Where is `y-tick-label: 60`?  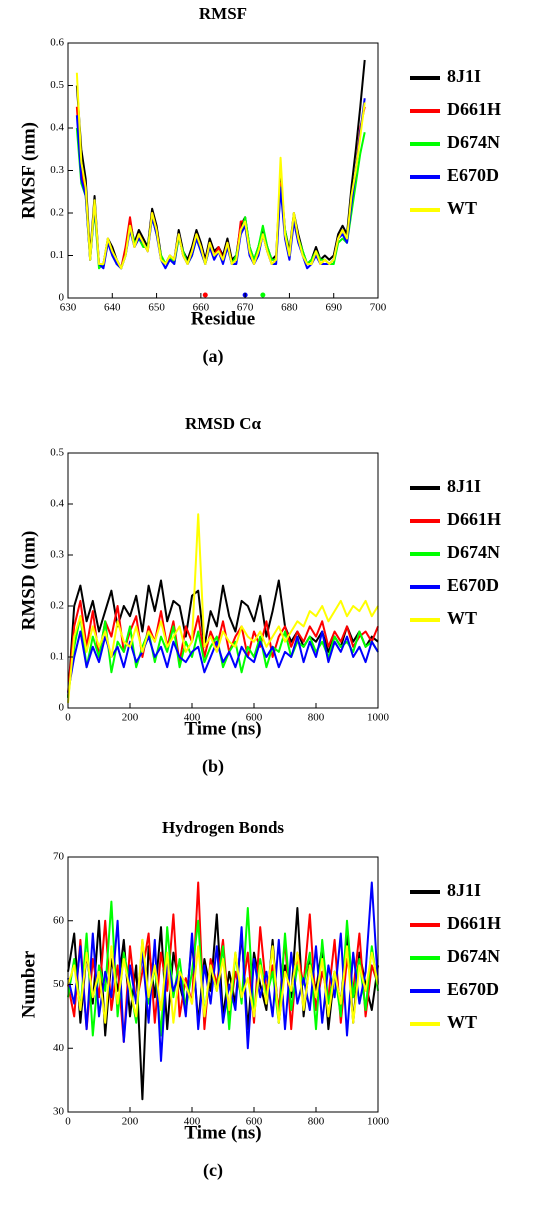 y-tick-label: 60 is located at coordinates (59, 920).